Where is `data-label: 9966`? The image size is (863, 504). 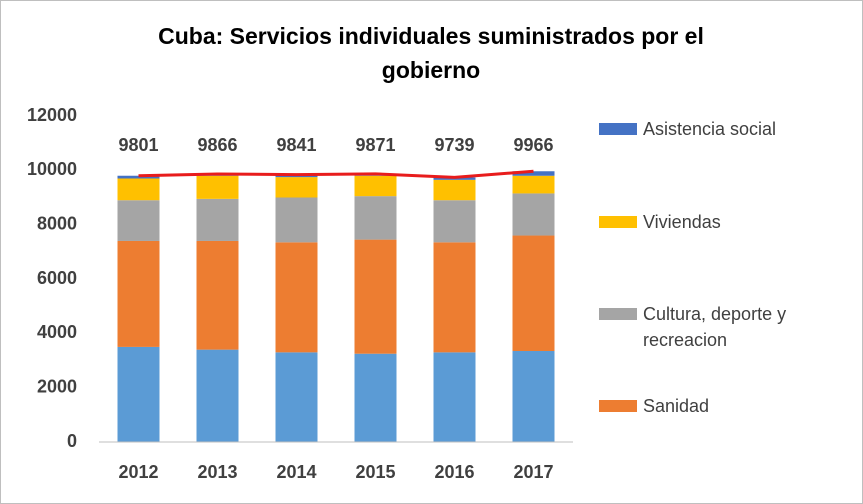
data-label: 9966 is located at coordinates (533, 145).